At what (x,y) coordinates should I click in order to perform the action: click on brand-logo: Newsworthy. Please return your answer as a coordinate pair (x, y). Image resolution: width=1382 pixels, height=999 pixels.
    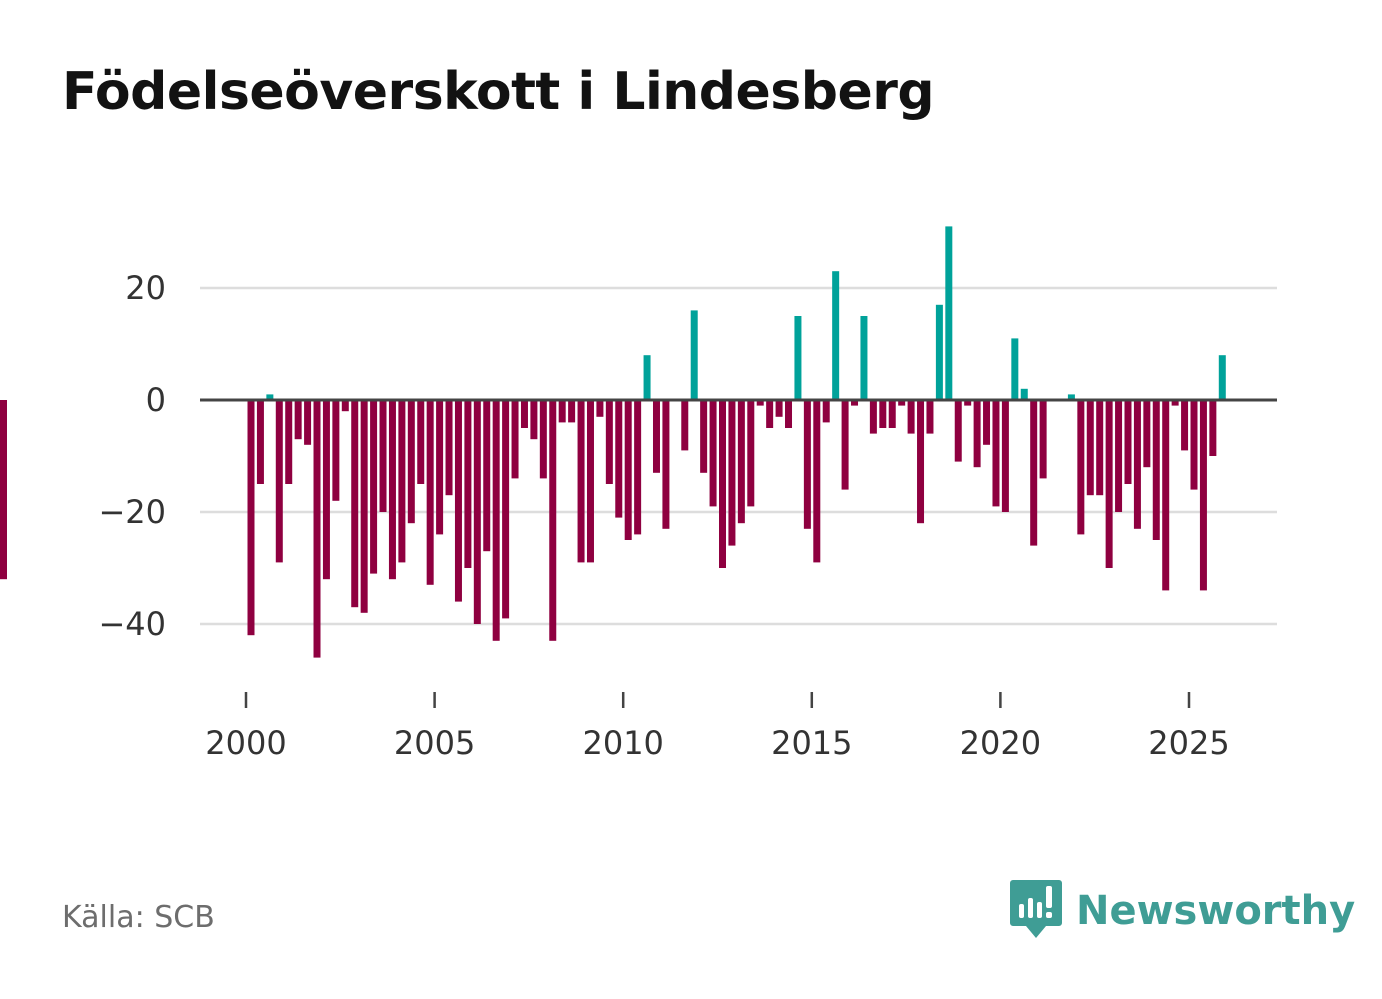
    Looking at the image, I should click on (1182, 911).